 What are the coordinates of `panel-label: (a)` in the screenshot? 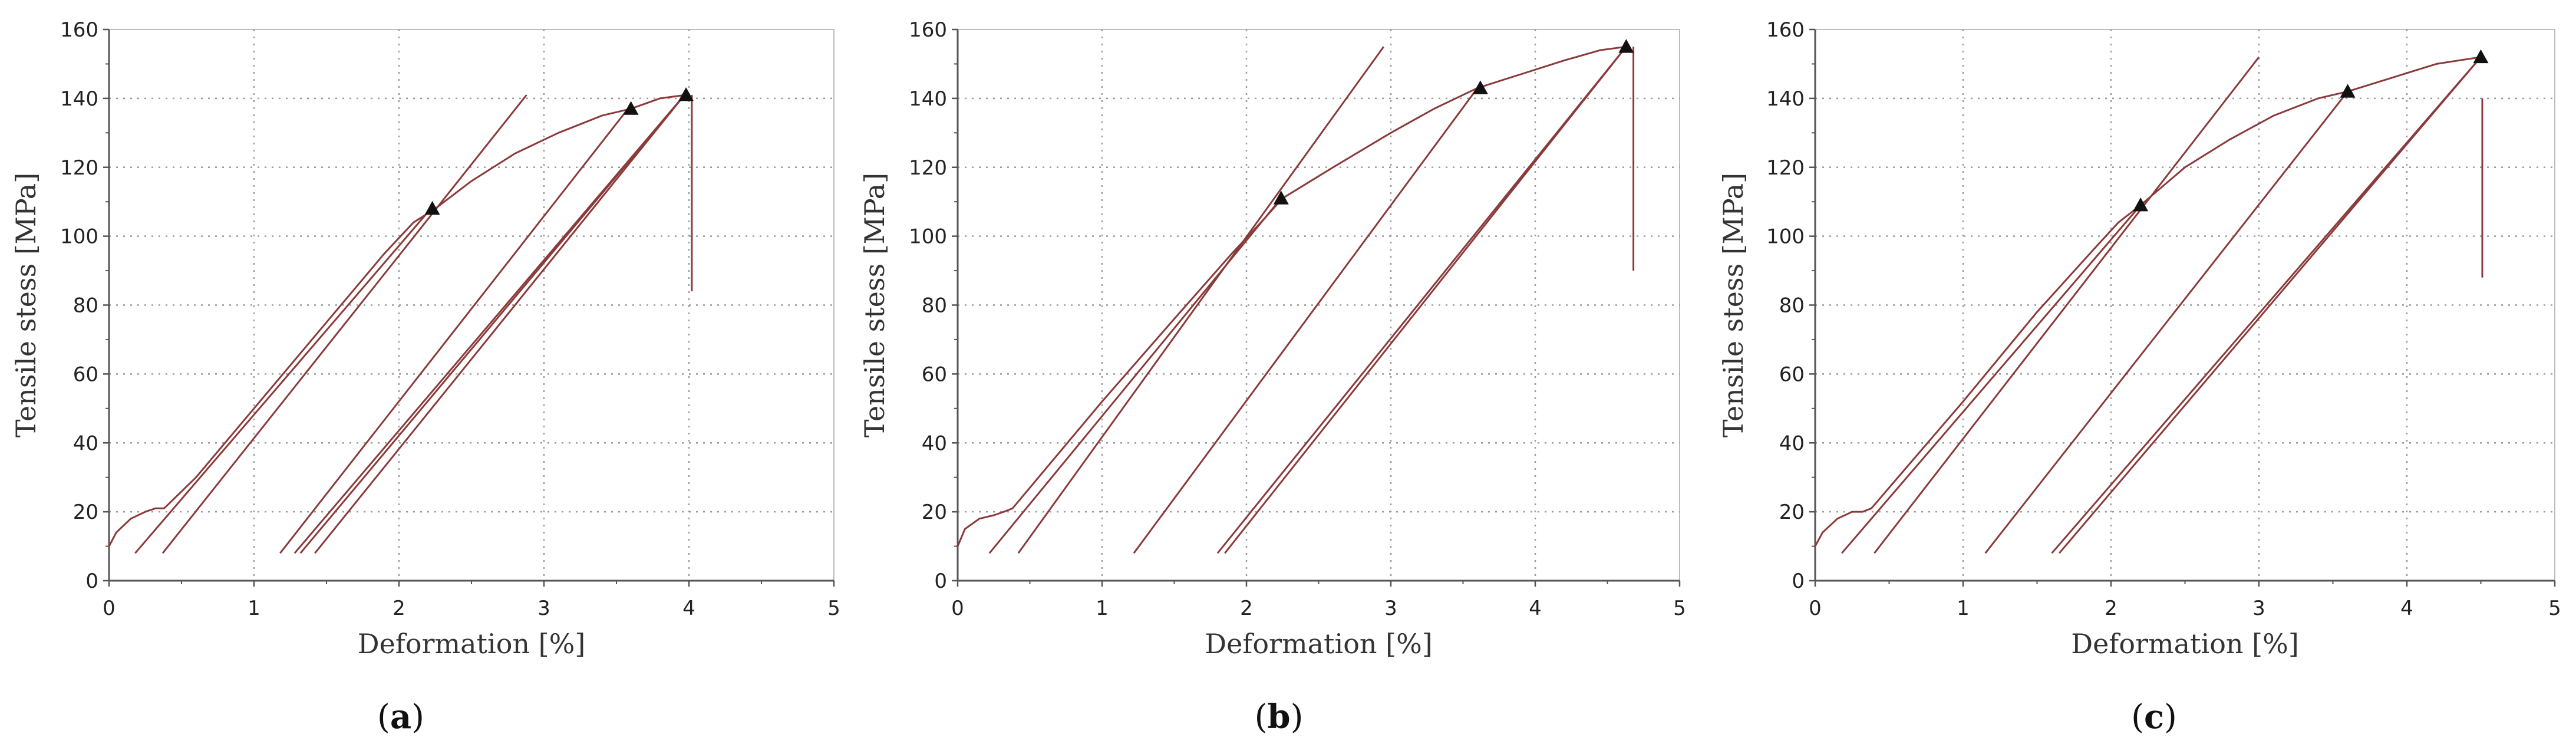 It's located at (401, 716).